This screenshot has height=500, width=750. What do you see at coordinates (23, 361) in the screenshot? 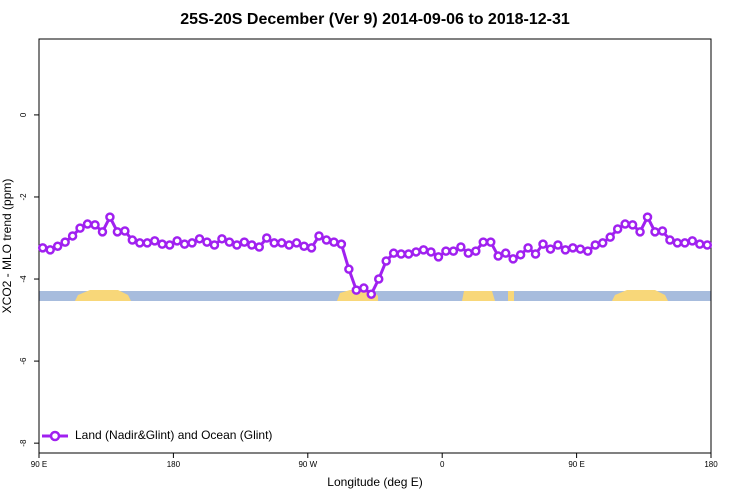
I see `y-tick-label: -6` at bounding box center [23, 361].